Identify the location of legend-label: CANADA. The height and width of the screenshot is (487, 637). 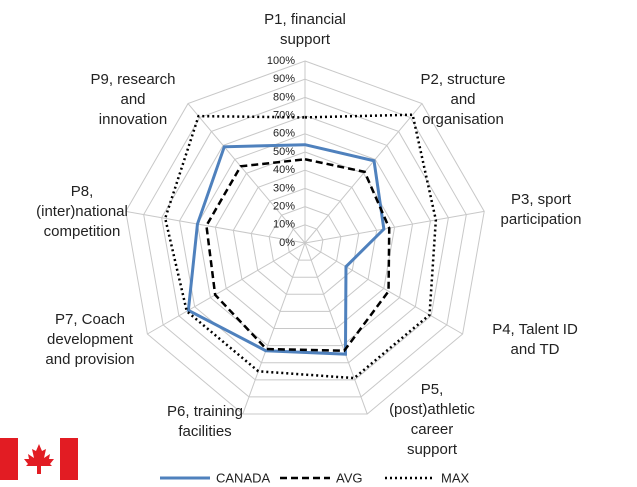
(243, 477).